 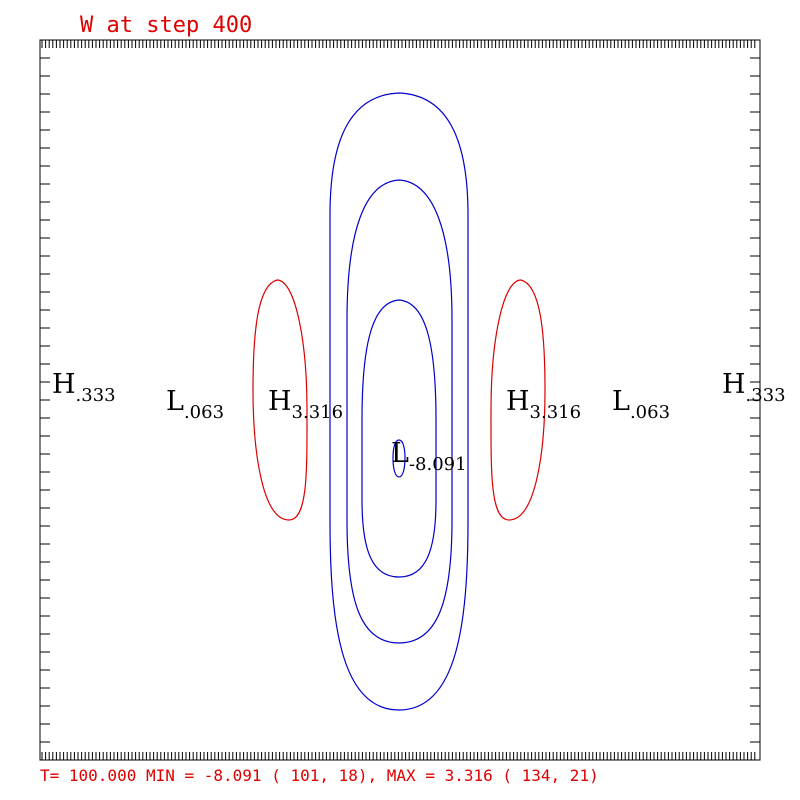 I want to click on contour-negative-outer, so click(x=399, y=401).